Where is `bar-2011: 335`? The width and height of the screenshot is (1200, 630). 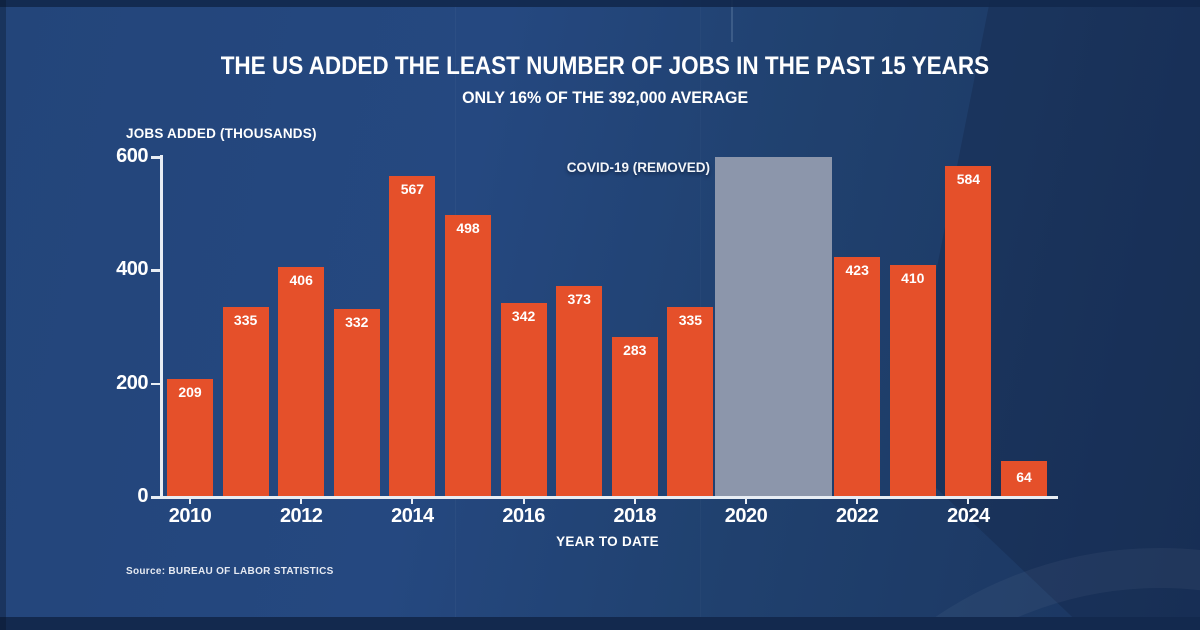
bar-2011: 335 is located at coordinates (245, 402).